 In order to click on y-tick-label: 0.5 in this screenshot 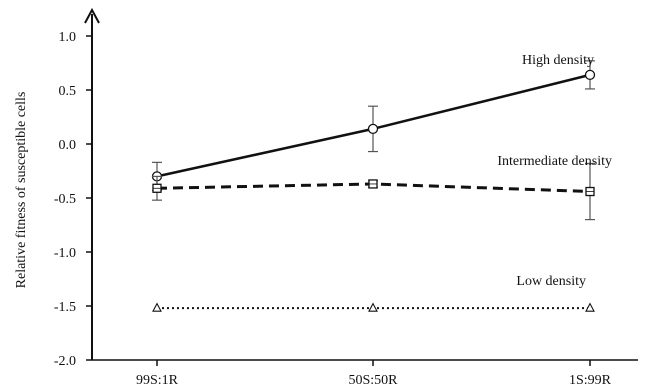, I will do `click(68, 91)`.